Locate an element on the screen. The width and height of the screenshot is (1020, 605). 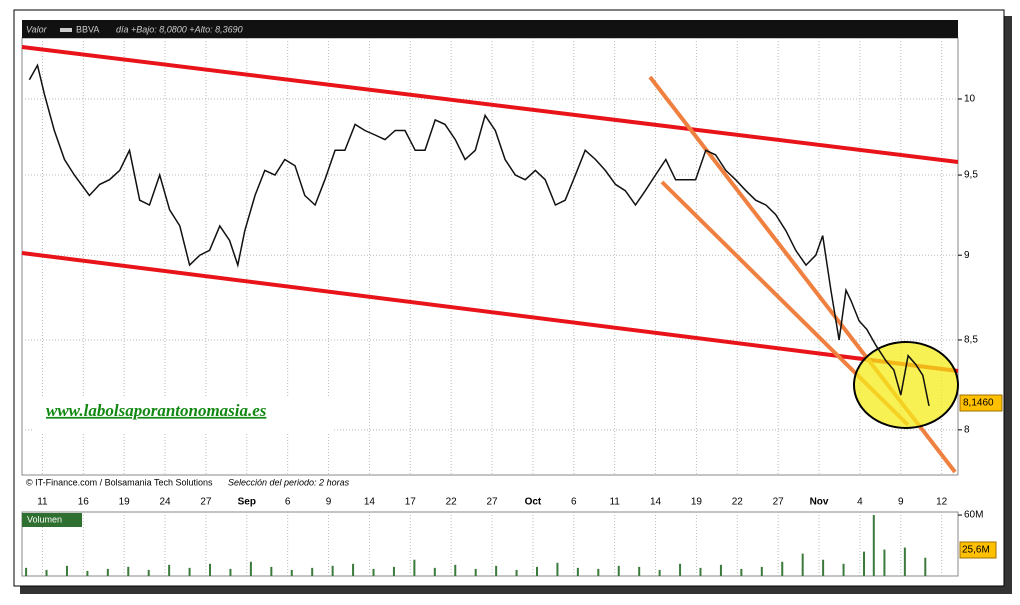
y-tick-label: 10 is located at coordinates (970, 99).